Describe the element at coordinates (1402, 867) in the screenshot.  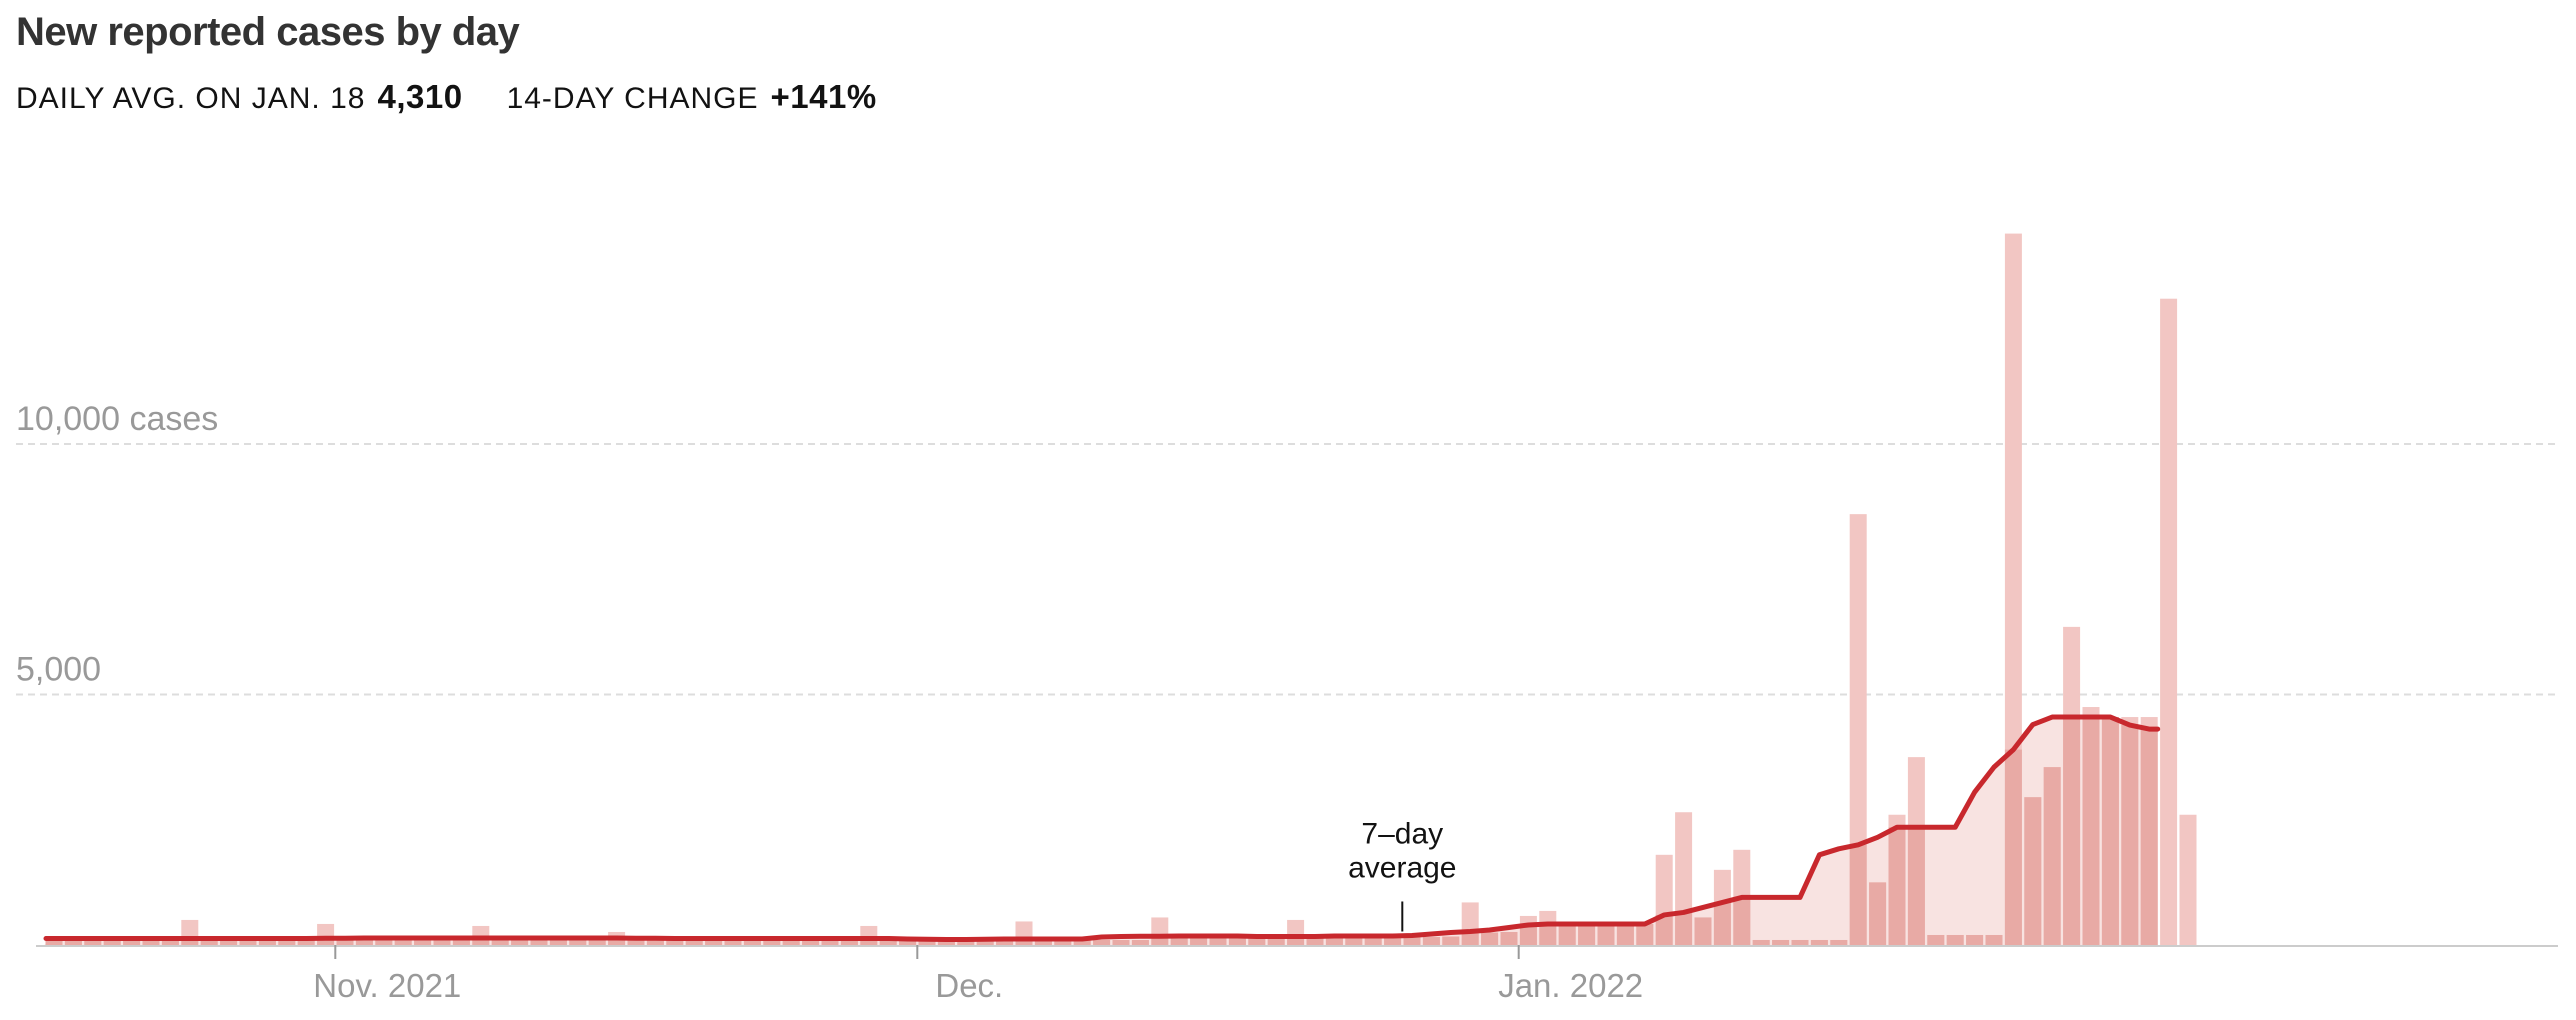
I see `annotation-label-line2: average` at that location.